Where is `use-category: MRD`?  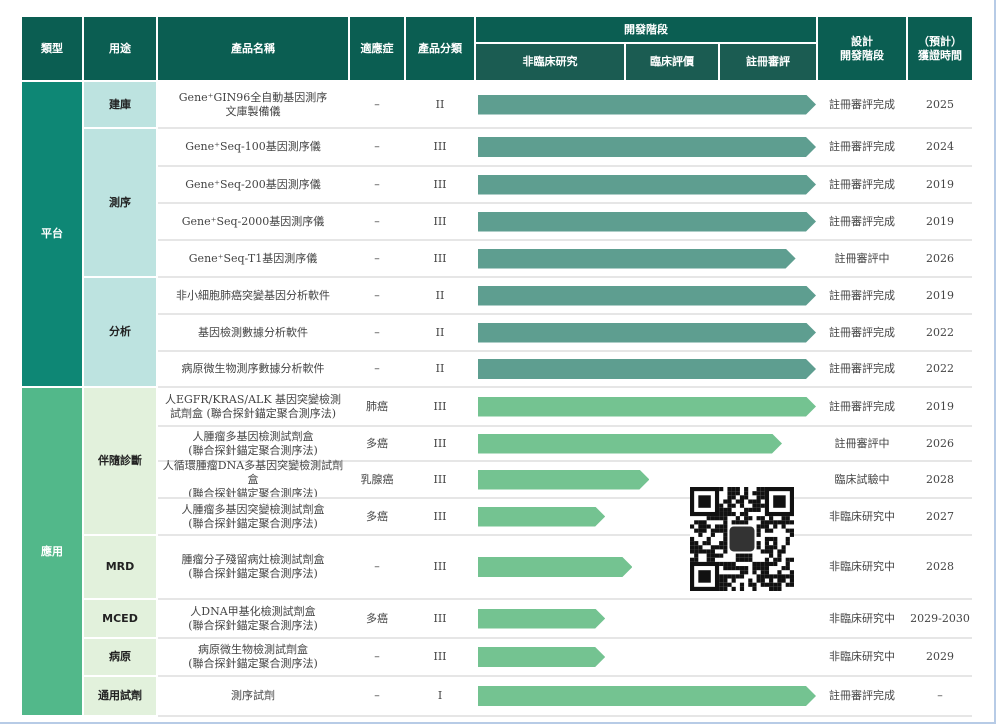 use-category: MRD is located at coordinates (120, 567).